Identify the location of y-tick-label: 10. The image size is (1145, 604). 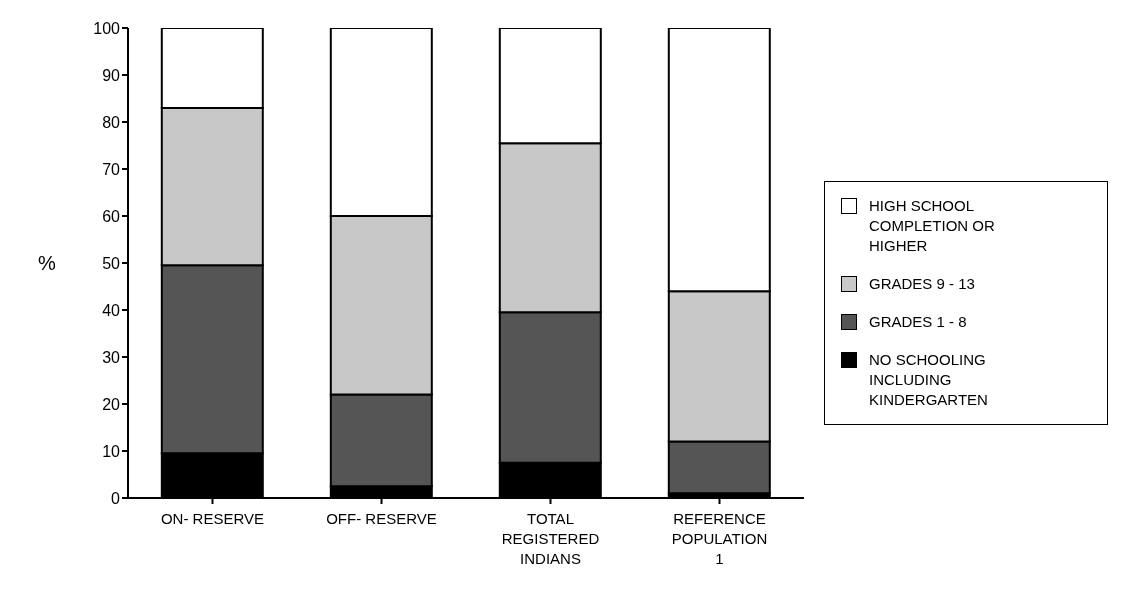
(111, 451).